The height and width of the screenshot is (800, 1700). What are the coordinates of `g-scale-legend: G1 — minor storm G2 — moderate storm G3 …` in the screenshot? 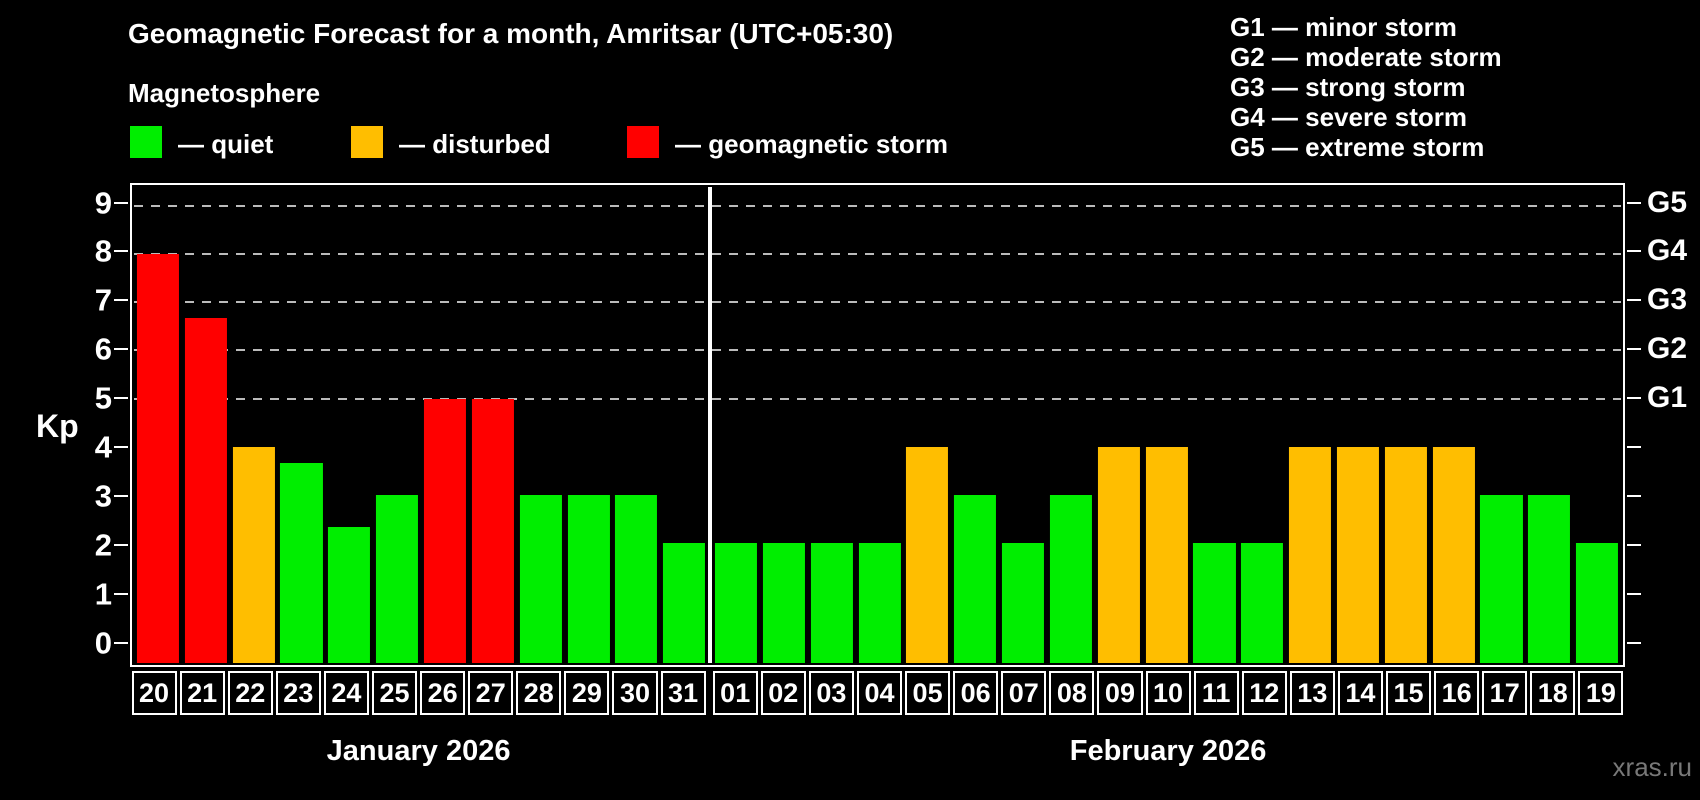 It's located at (1366, 87).